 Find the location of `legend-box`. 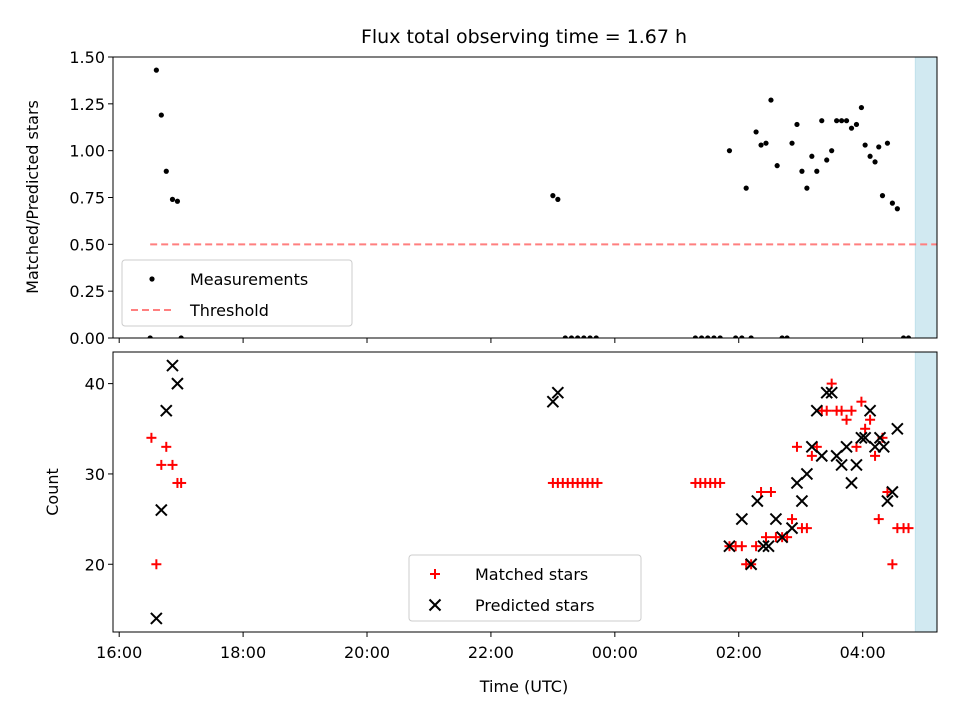

legend-box is located at coordinates (525, 588).